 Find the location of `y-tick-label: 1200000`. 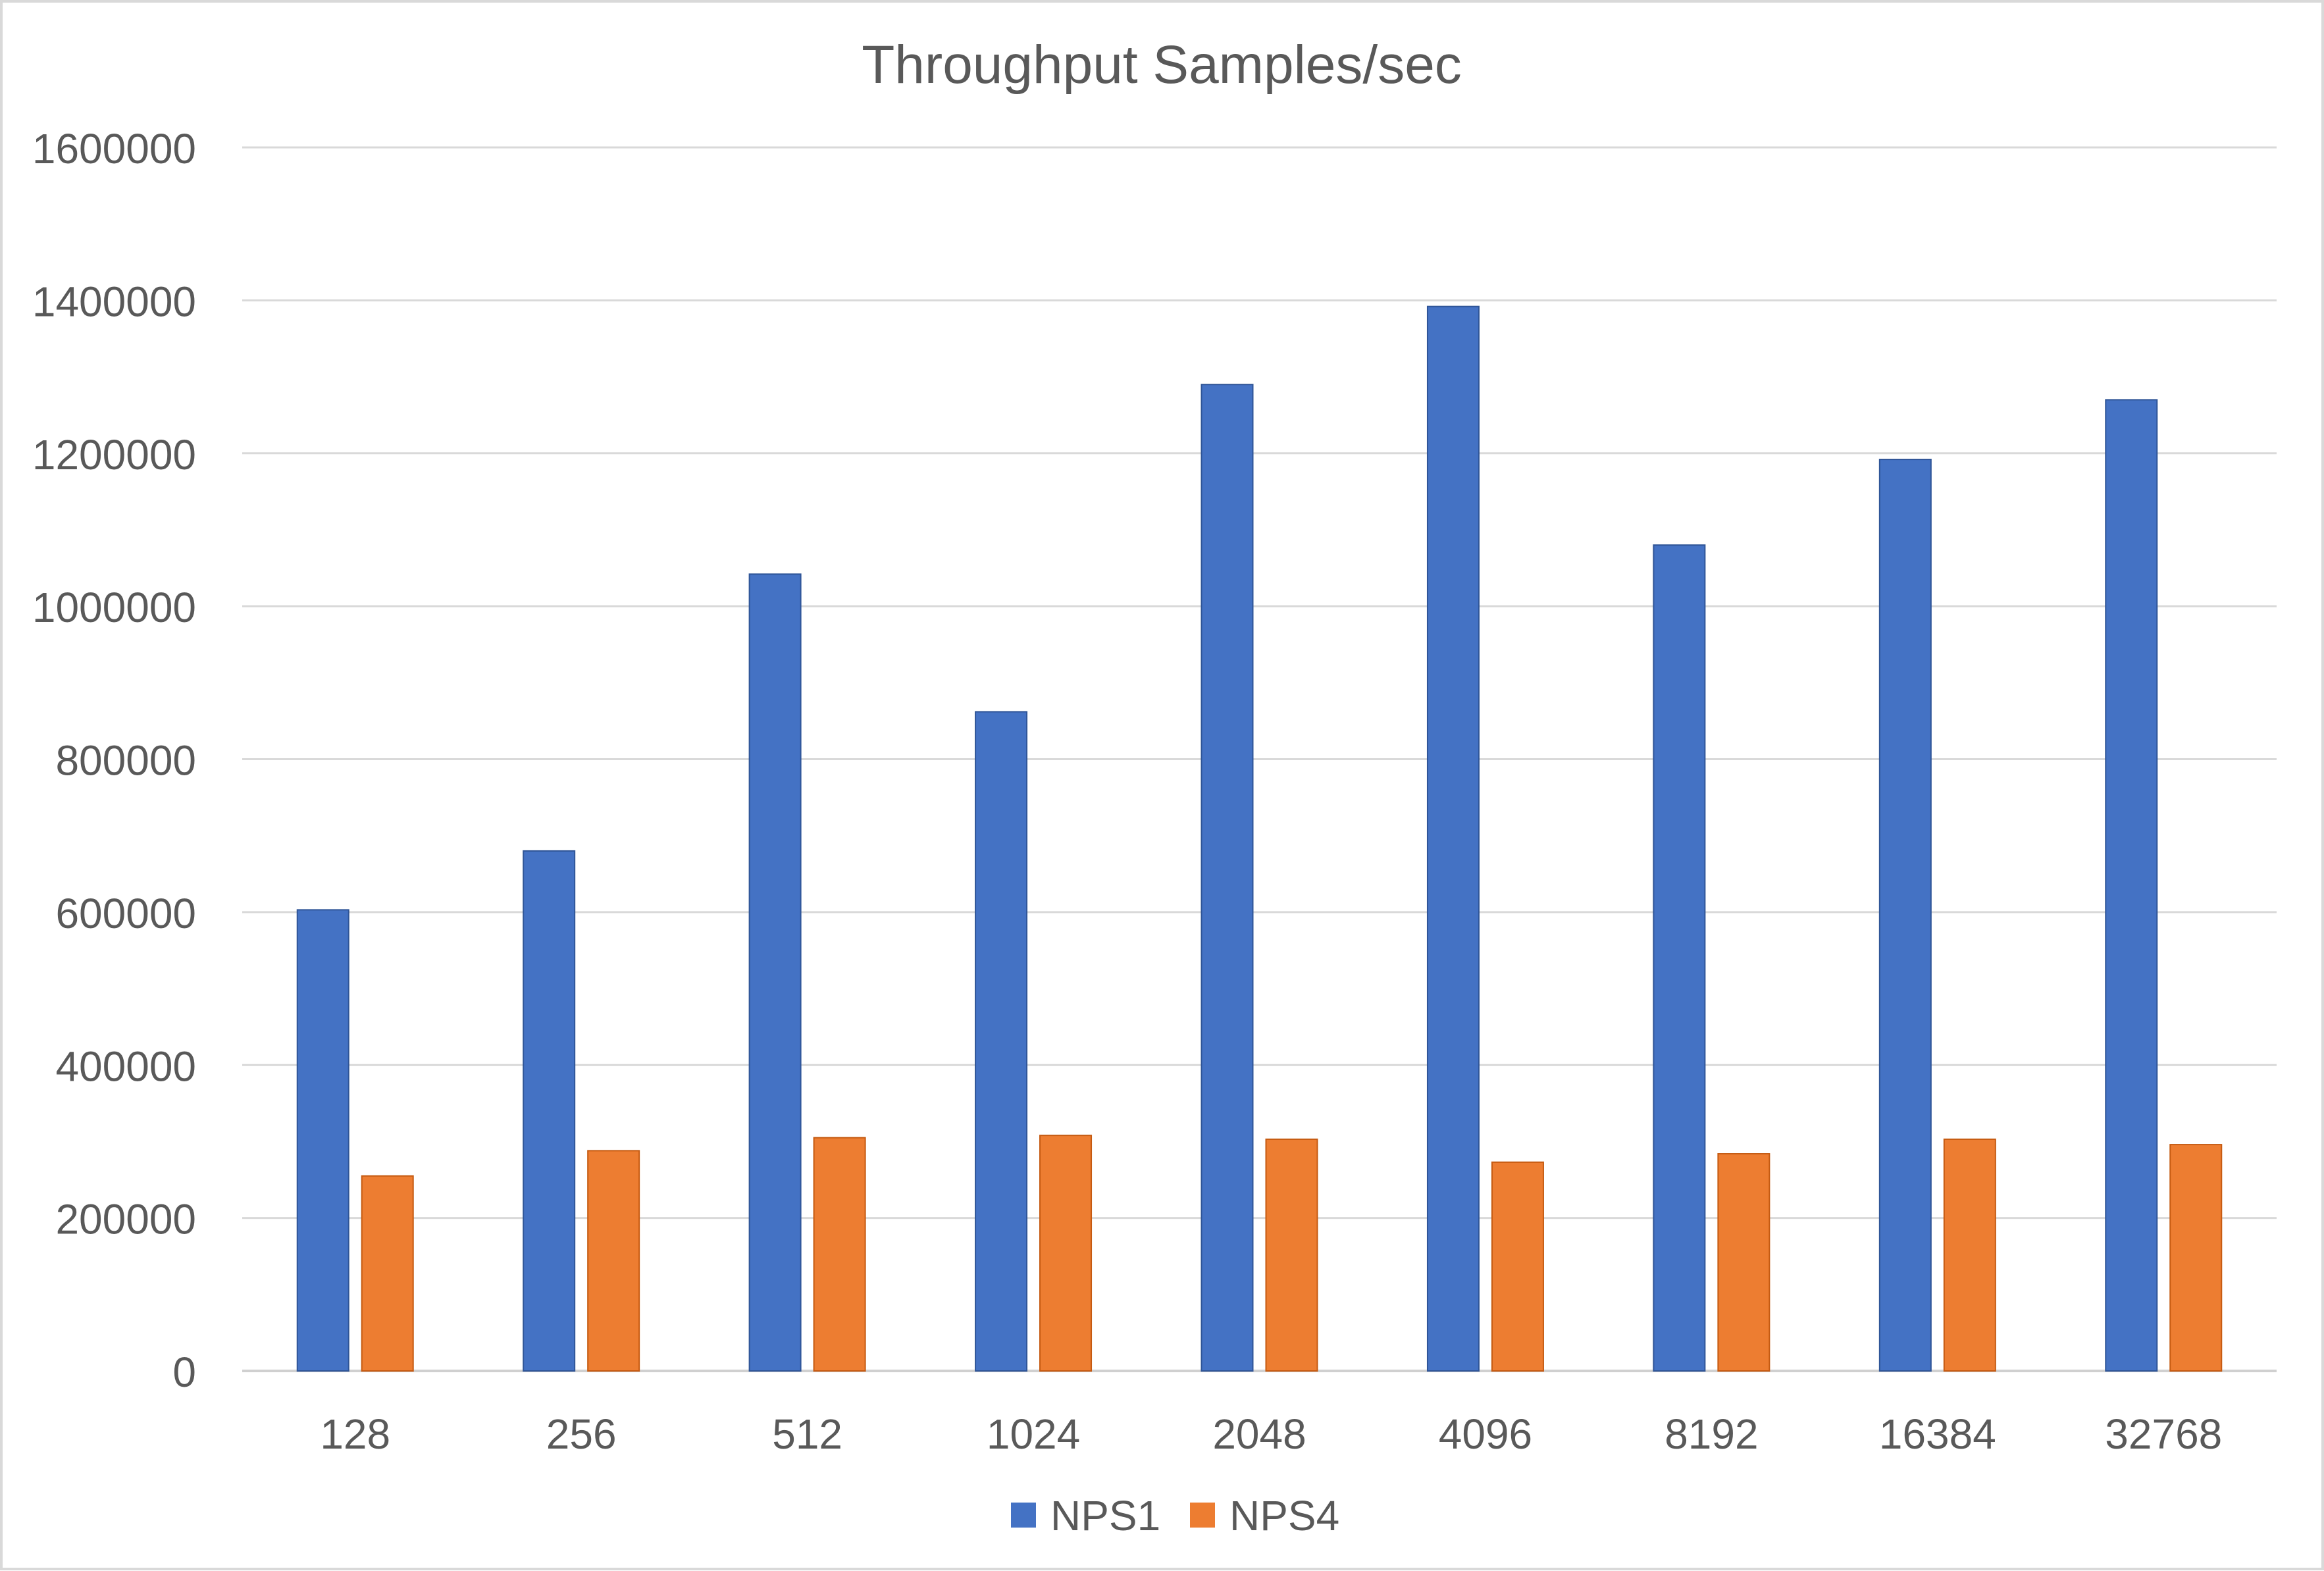

y-tick-label: 1200000 is located at coordinates (114, 454).